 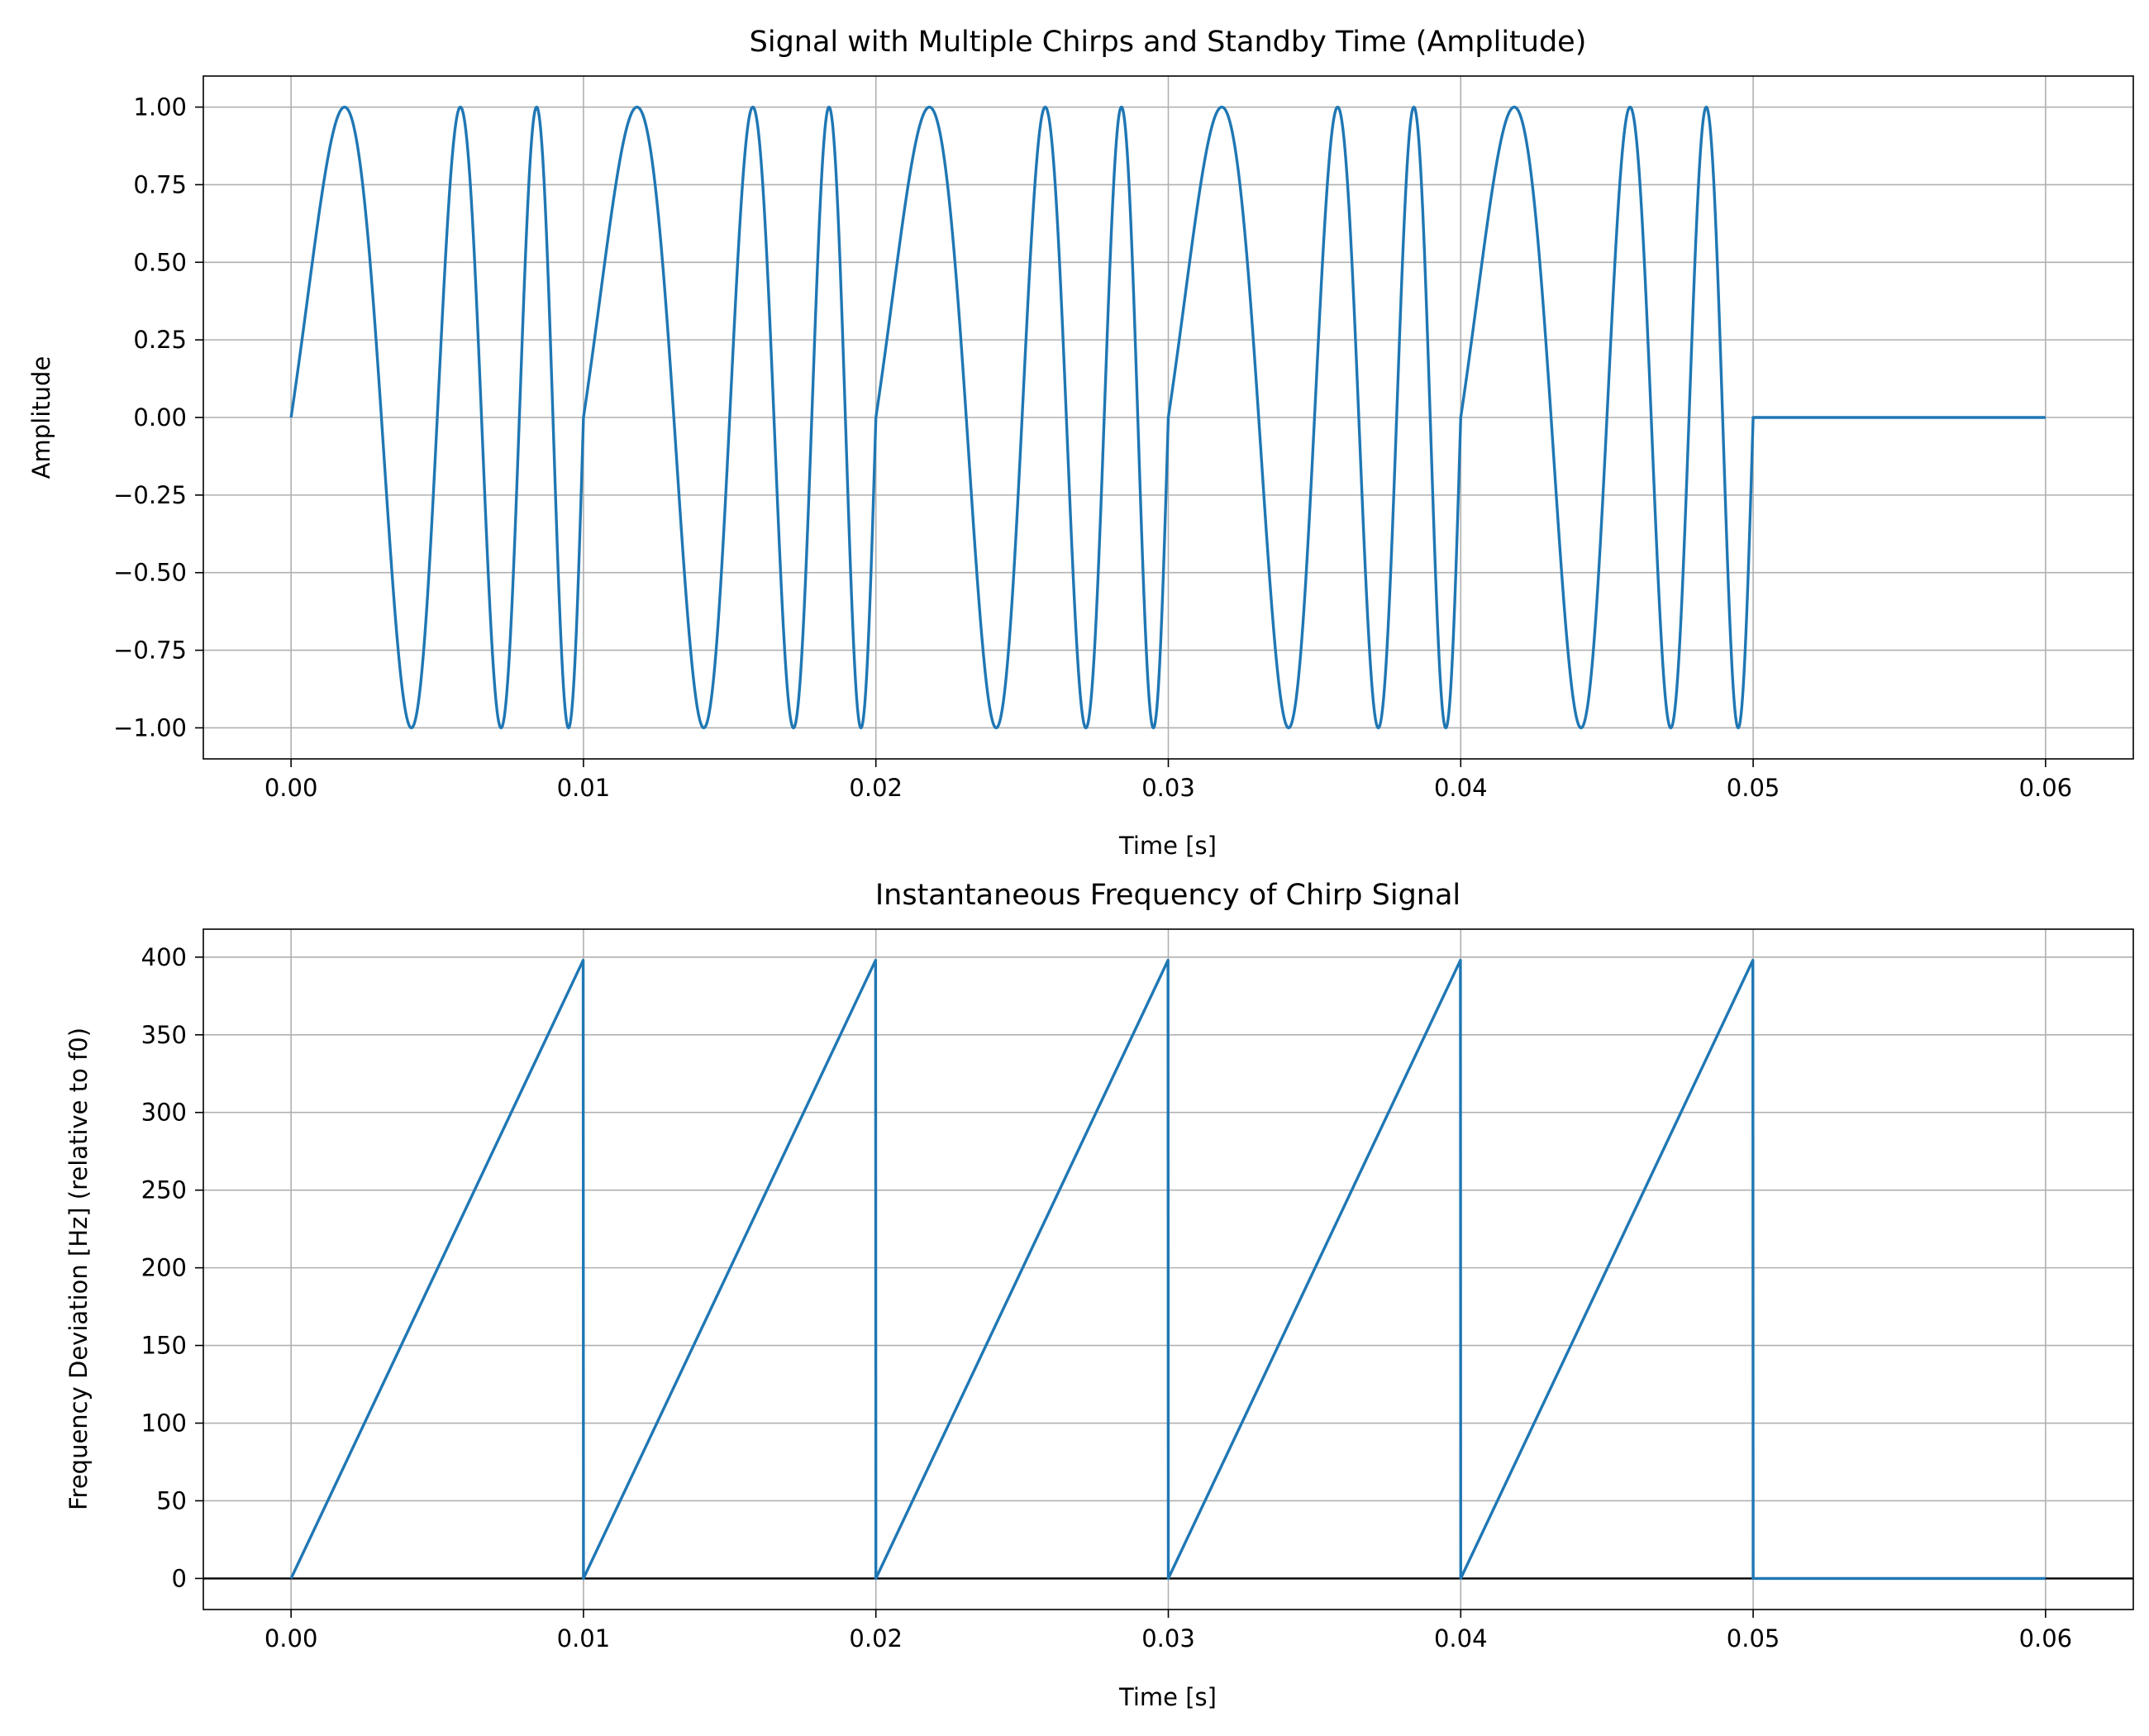 I want to click on frequency-y-tick-label: 150, so click(x=164, y=1346).